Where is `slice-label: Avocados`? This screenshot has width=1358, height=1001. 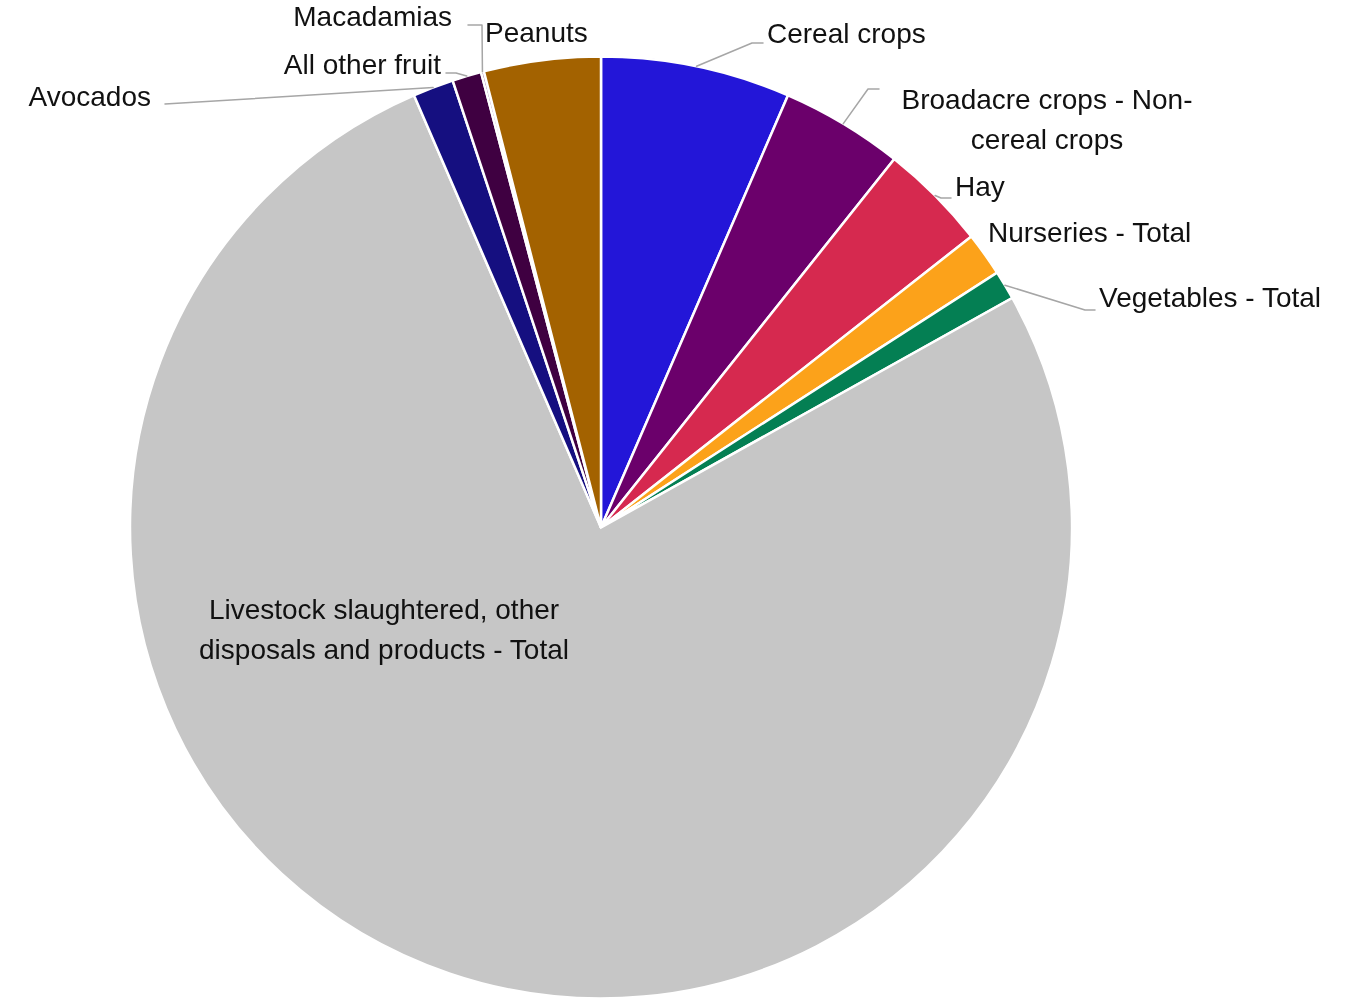
slice-label: Avocados is located at coordinates (89, 96).